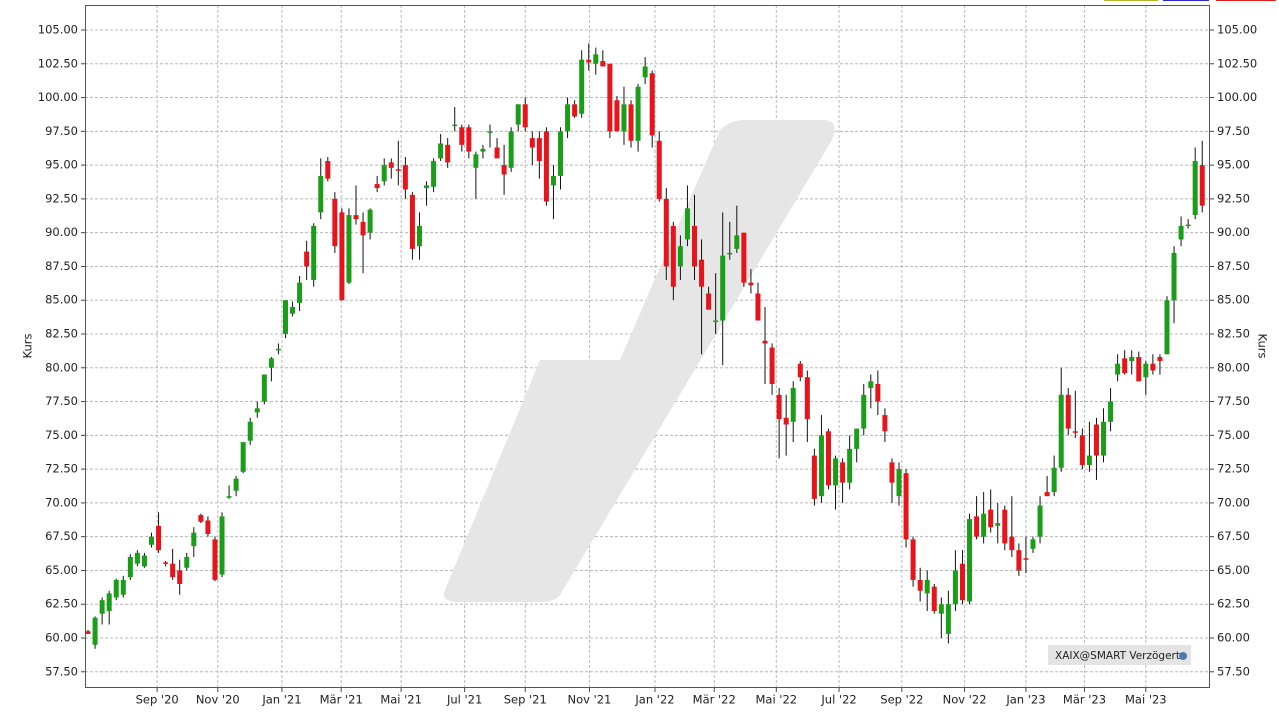 This screenshot has width=1279, height=720. I want to click on source-label: XAIX@SMART Verzögert, so click(1117, 656).